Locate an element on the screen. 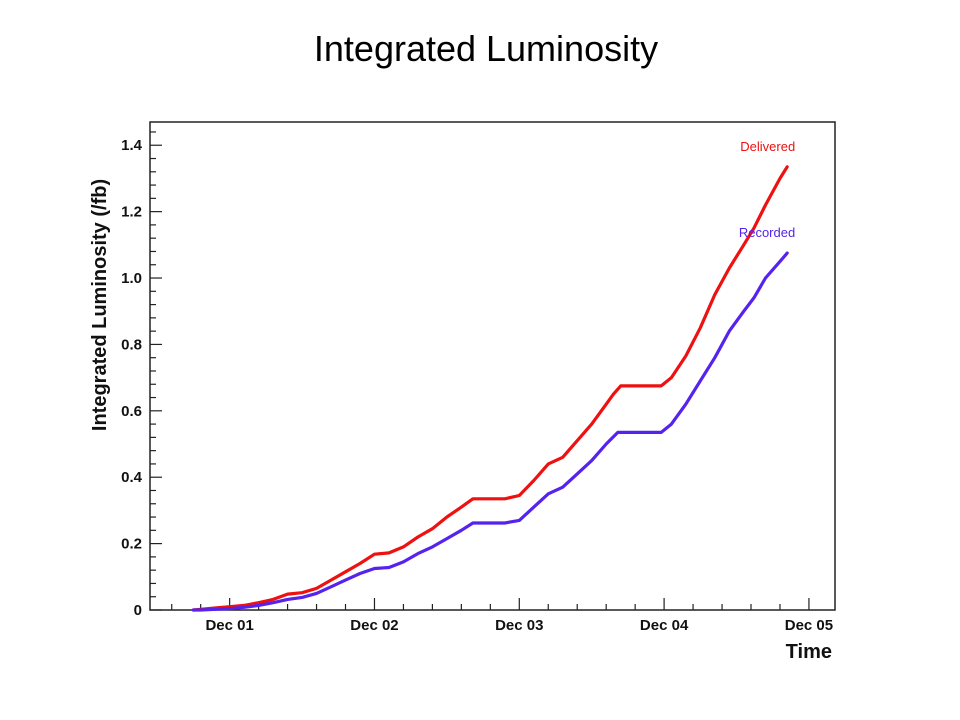  x-tick-label: Dec 04 is located at coordinates (664, 625).